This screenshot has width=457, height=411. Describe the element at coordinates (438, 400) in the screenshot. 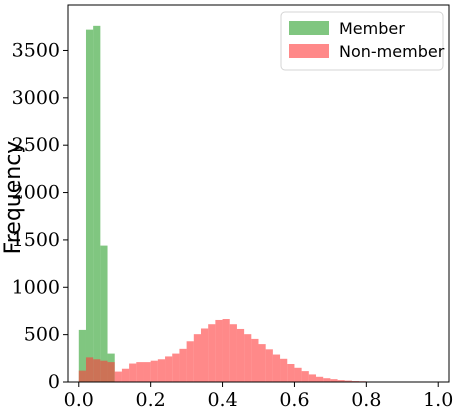

I see `x-tick-label: 1.0` at that location.